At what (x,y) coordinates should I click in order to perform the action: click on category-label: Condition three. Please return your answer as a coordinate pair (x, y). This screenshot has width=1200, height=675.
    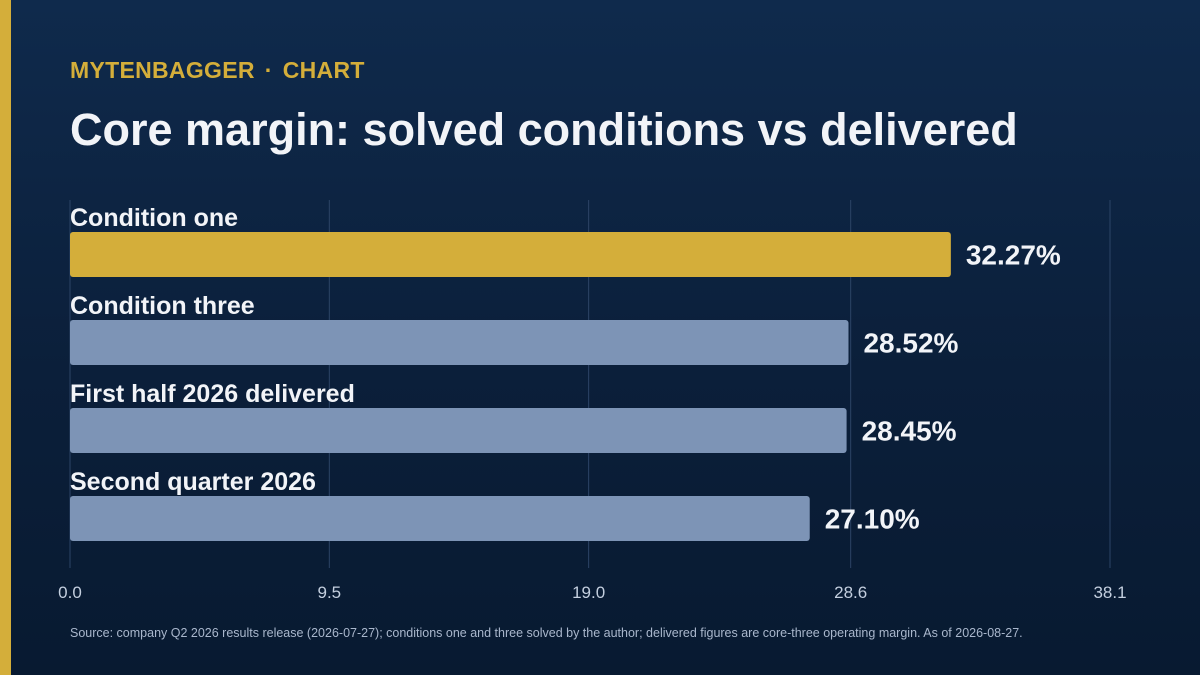
    Looking at the image, I should click on (162, 306).